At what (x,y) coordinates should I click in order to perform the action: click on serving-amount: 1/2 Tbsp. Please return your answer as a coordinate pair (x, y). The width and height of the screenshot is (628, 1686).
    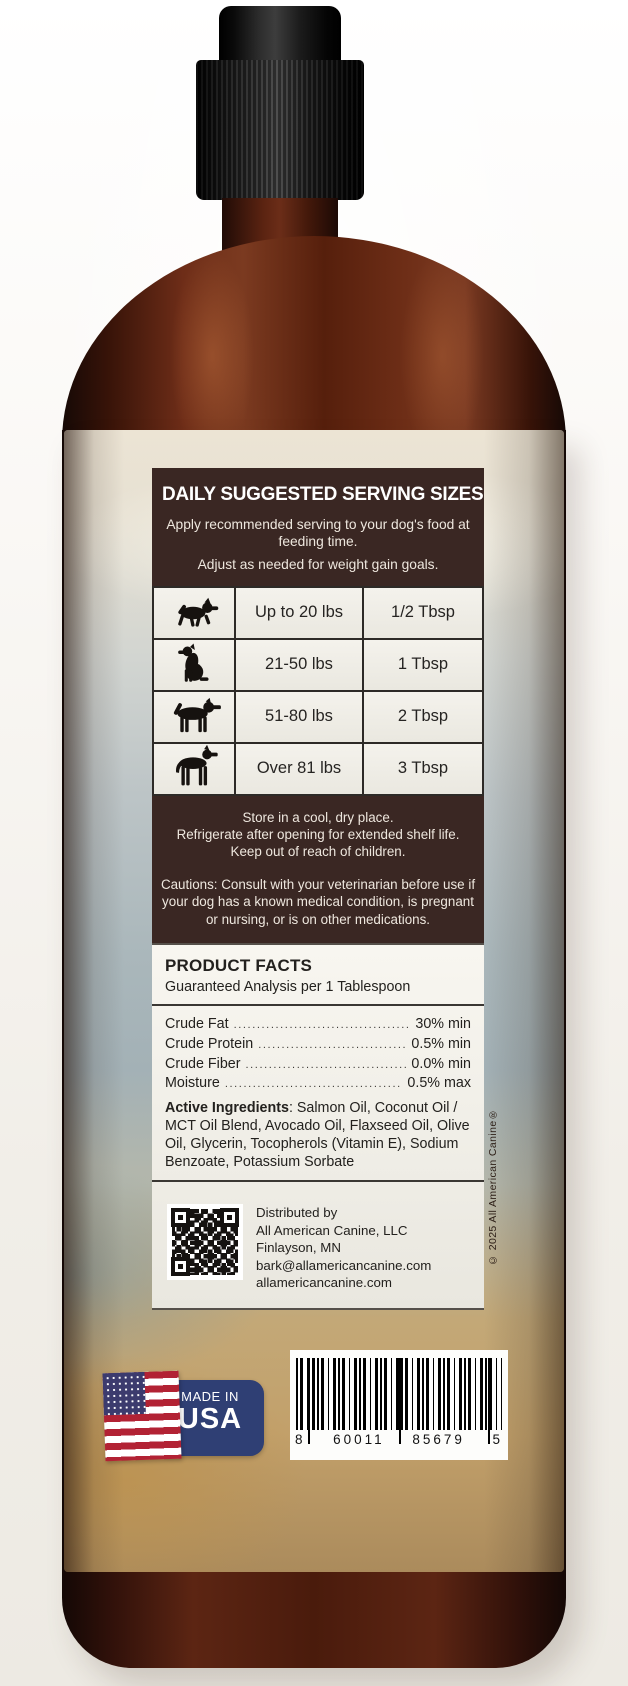
    Looking at the image, I should click on (423, 612).